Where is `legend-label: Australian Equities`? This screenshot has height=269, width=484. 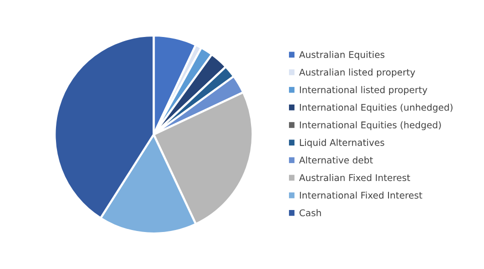 legend-label: Australian Equities is located at coordinates (341, 55).